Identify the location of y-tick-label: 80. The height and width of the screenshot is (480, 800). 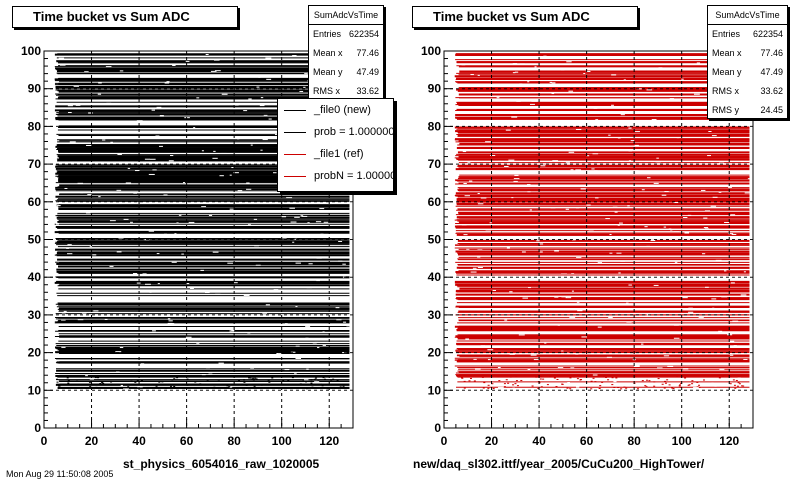
(35, 126).